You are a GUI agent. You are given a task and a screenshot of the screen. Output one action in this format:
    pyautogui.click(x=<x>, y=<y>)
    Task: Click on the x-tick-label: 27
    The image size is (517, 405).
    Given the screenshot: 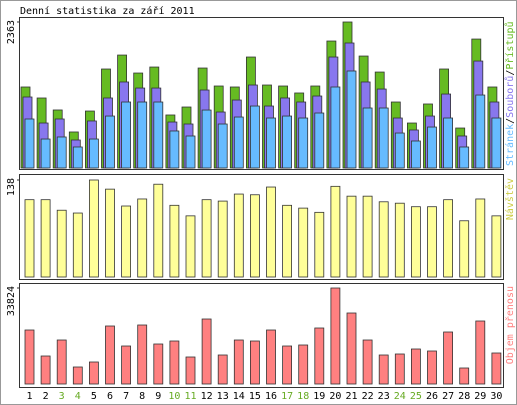 What is the action you would take?
    pyautogui.click(x=448, y=396)
    